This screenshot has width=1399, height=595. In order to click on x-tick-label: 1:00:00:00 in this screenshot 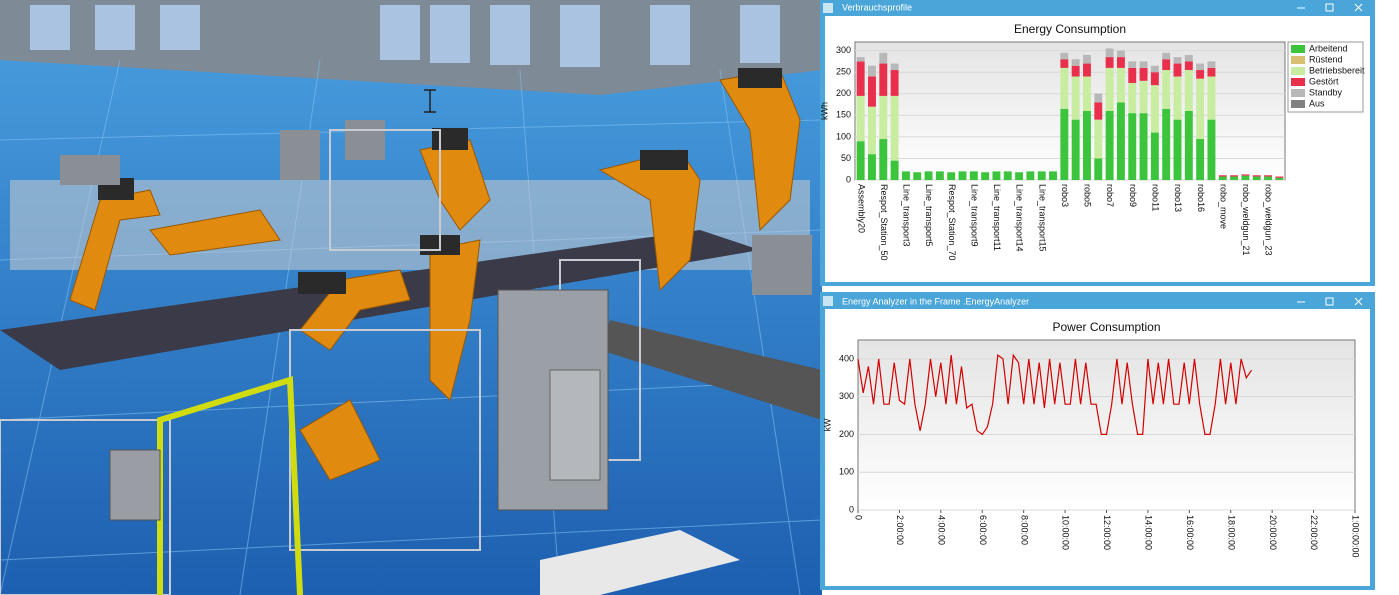, I will do `click(1356, 536)`.